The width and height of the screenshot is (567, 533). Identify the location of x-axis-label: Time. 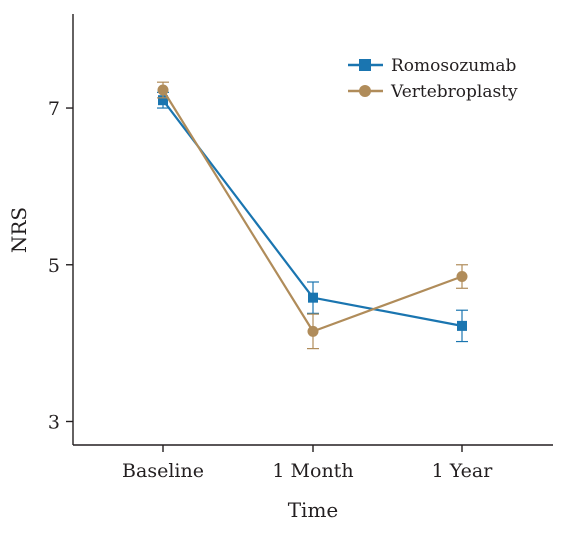
(313, 510).